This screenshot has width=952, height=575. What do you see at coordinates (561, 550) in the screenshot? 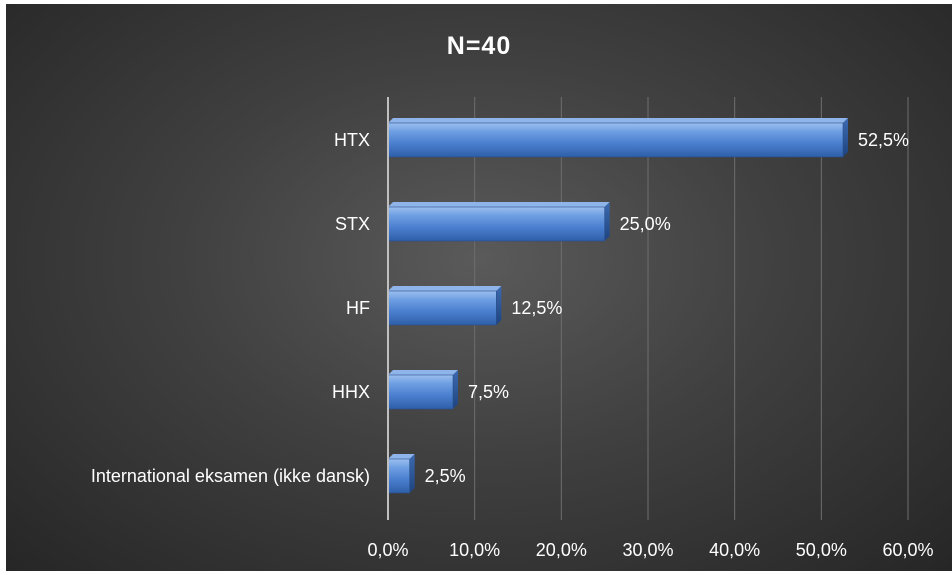
I see `x-tick-label: 20,0%` at bounding box center [561, 550].